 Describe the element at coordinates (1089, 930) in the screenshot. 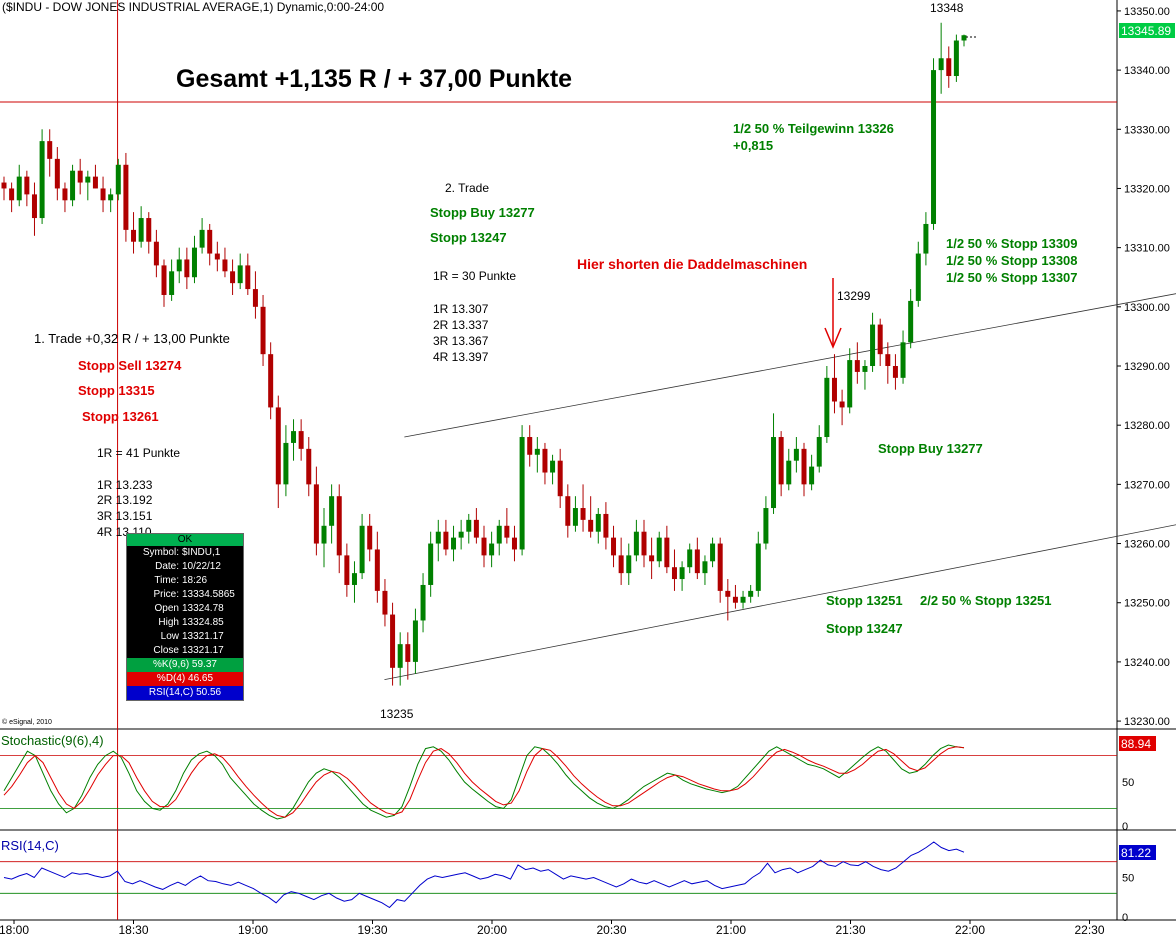

I see `time-tick-label: 22:30` at that location.